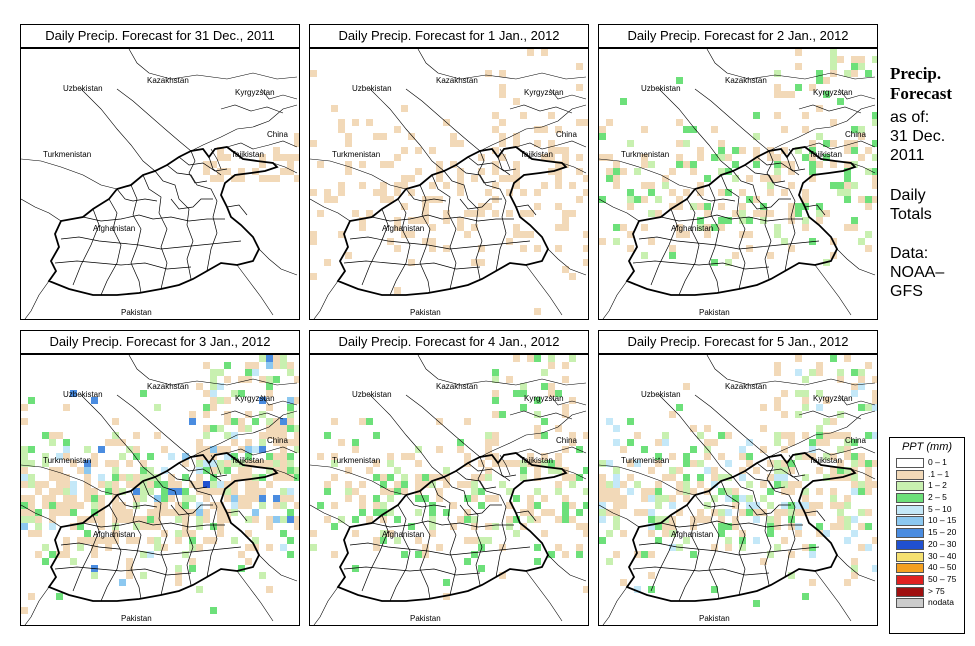 Image resolution: width=975 pixels, height=646 pixels. I want to click on legend-label: 40 – 50, so click(942, 567).